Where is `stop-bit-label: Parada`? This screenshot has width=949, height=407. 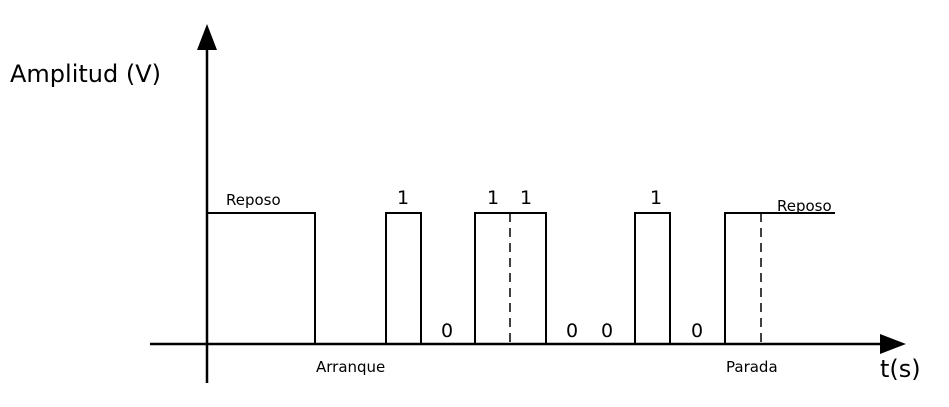
stop-bit-label: Parada is located at coordinates (752, 367).